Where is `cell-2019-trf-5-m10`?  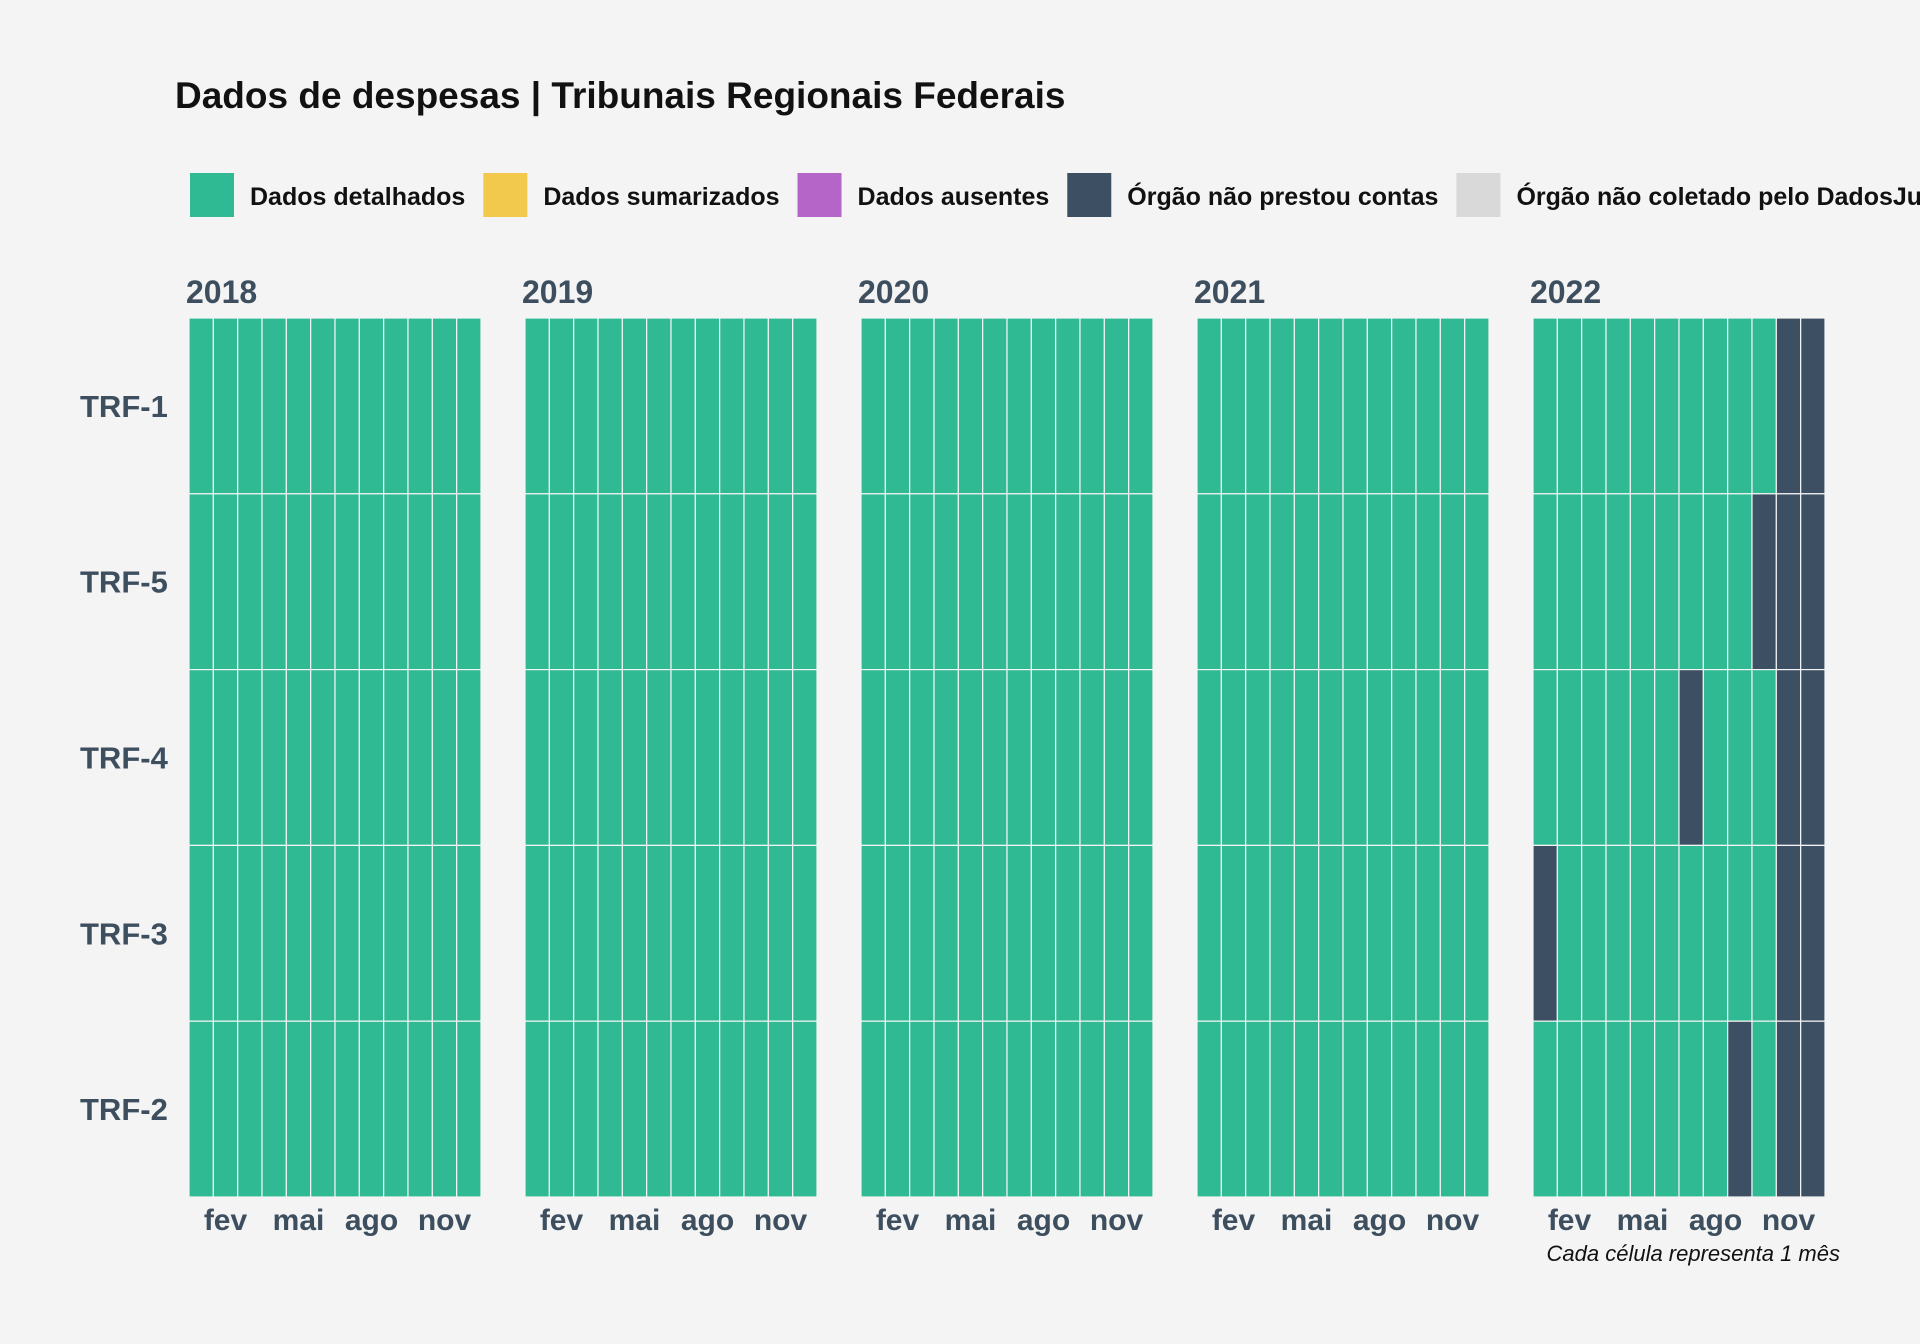
cell-2019-trf-5-m10 is located at coordinates (756, 582).